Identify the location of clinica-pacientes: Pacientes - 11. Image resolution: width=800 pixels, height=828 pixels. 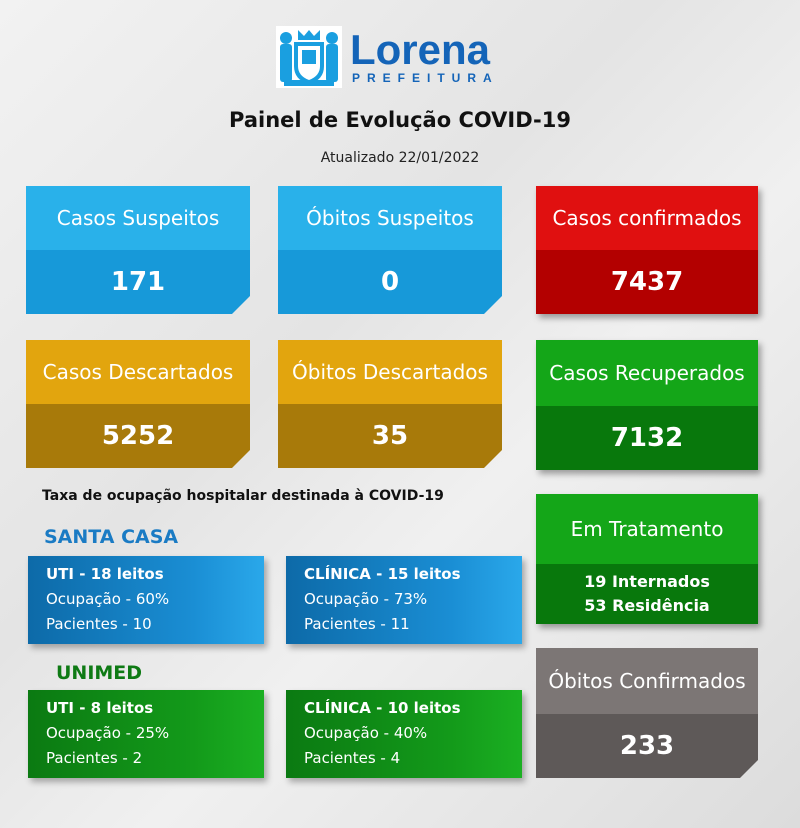
(357, 624).